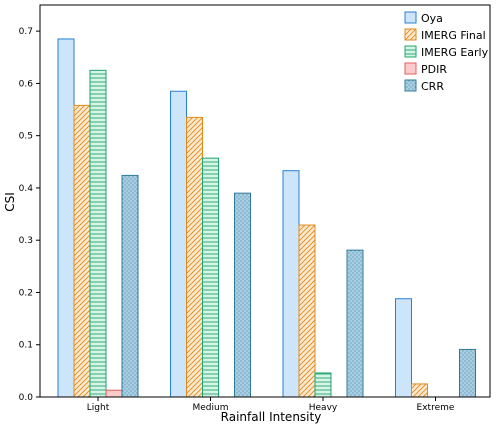  Describe the element at coordinates (271, 417) in the screenshot. I see `x-axis-label: Rainfall Intensity` at that location.